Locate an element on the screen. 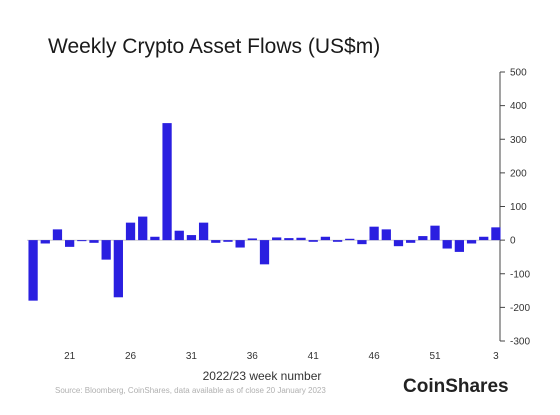 The image size is (560, 415). x-tick-label: 3 is located at coordinates (496, 356).